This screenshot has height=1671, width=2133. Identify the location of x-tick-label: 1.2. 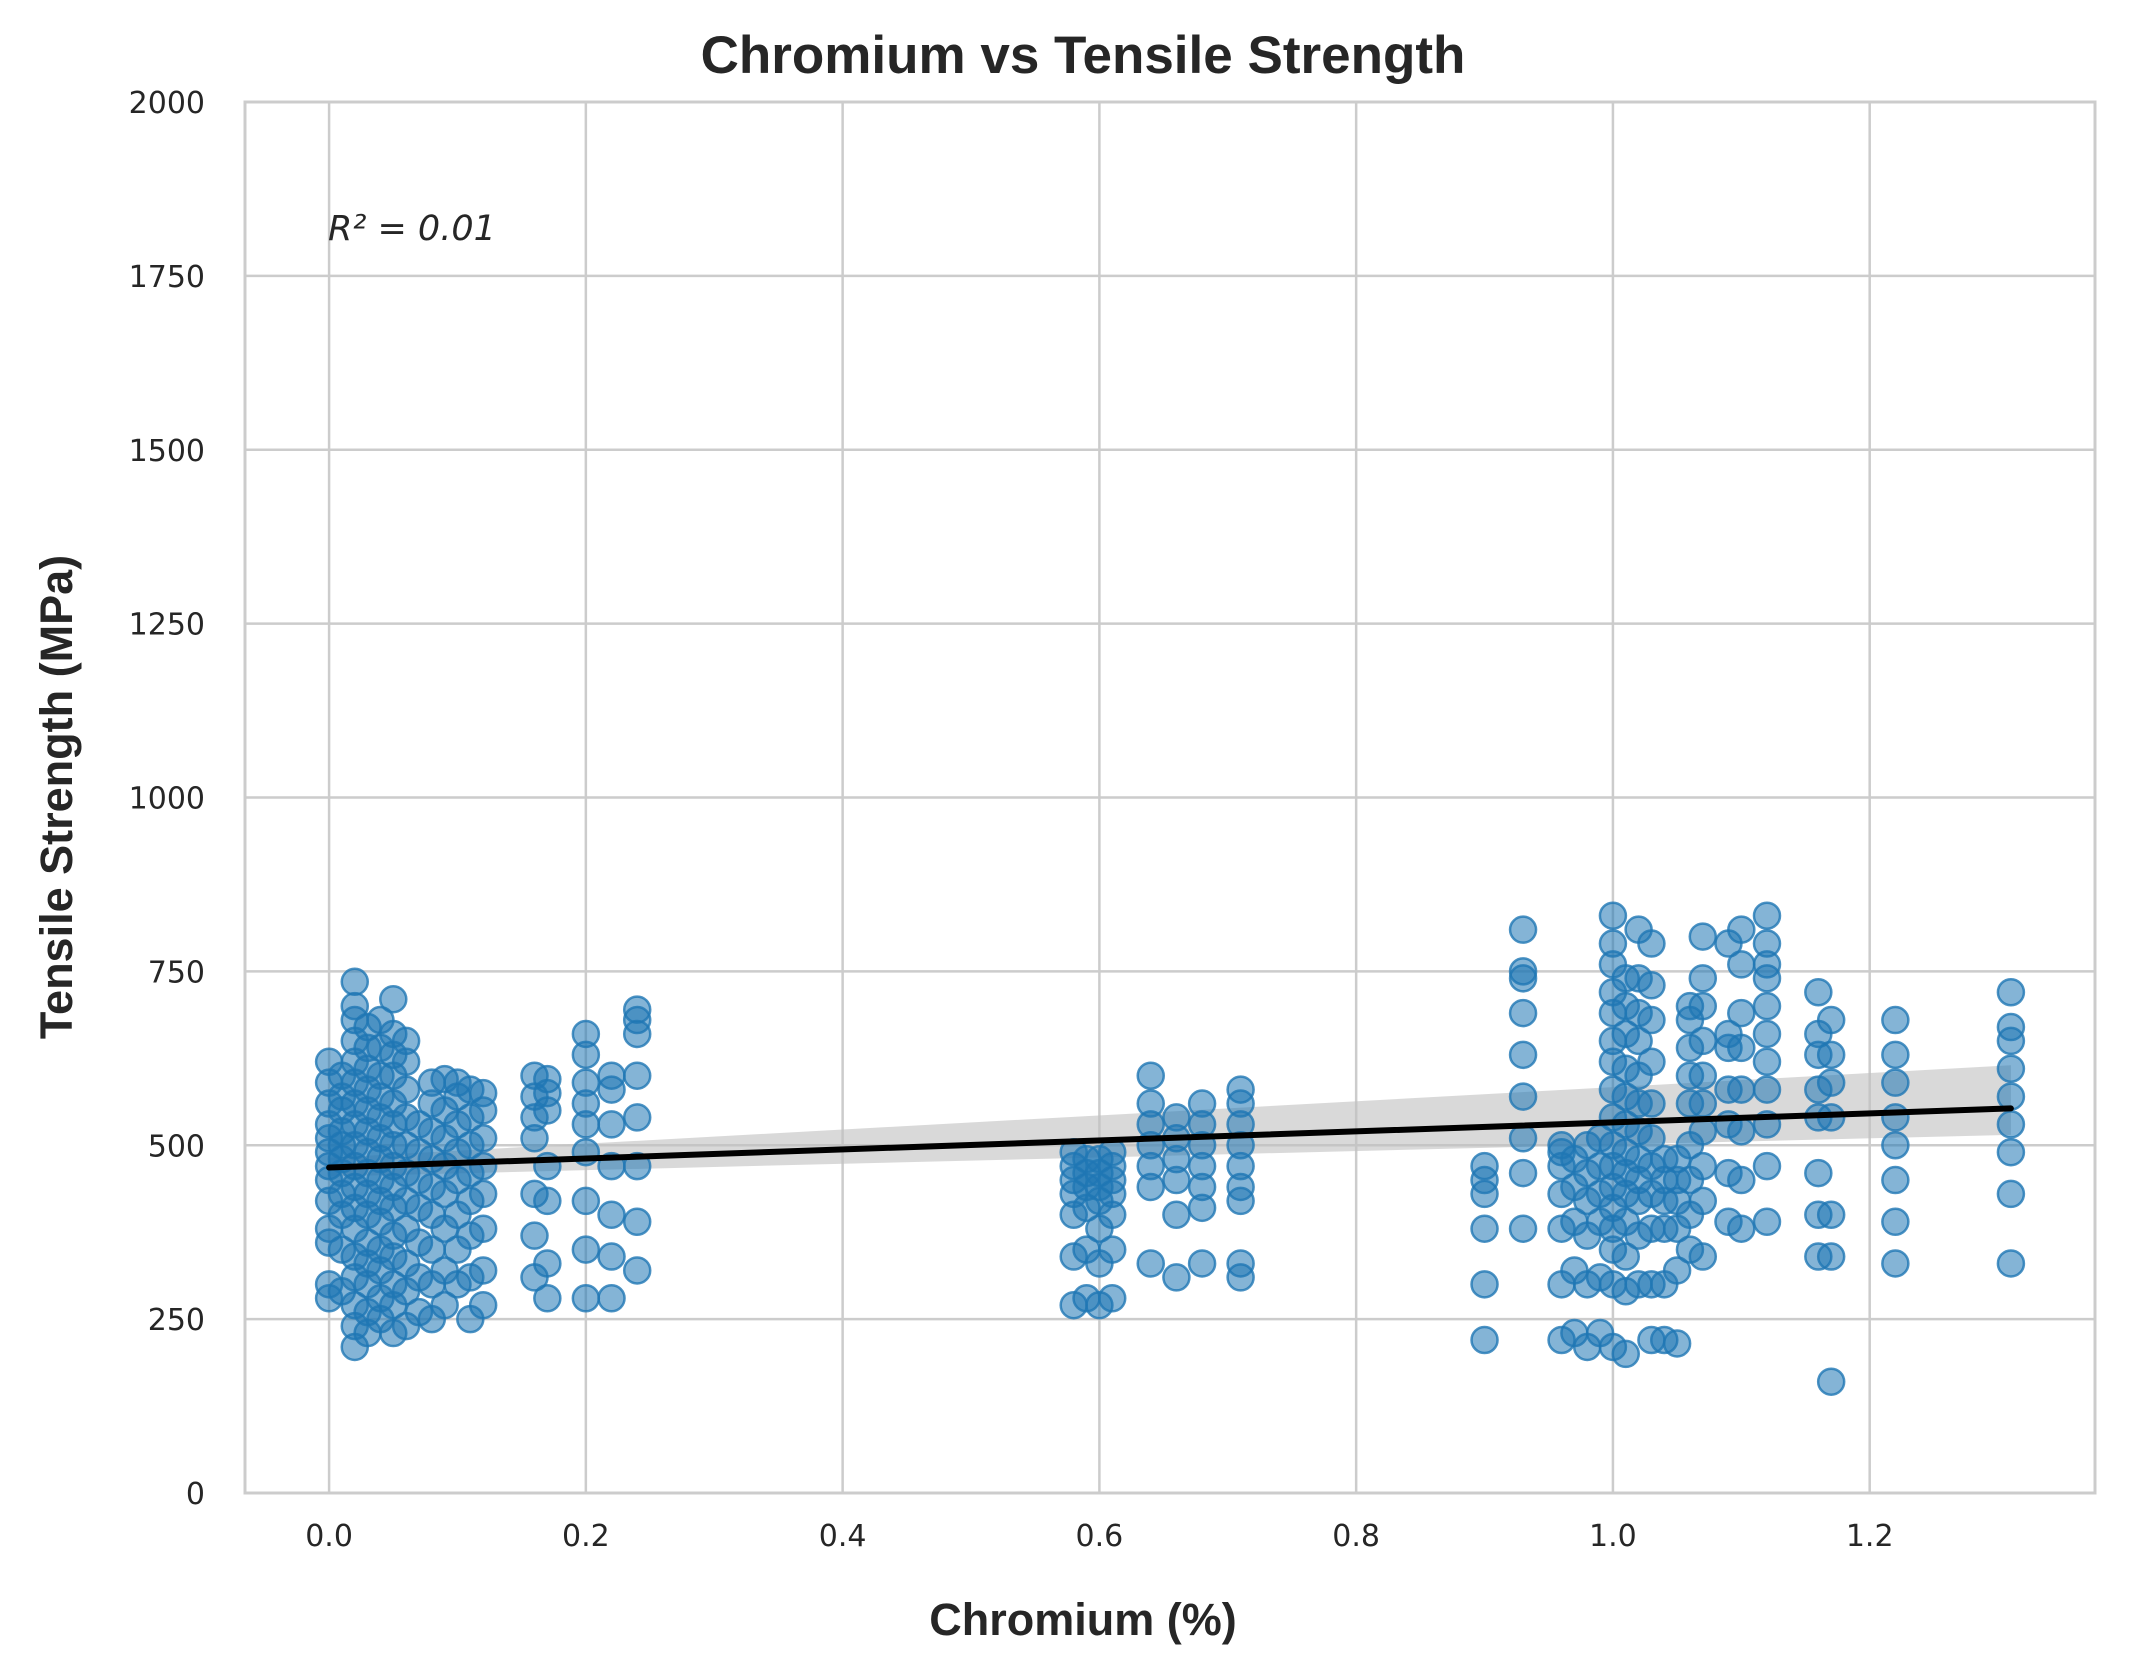
(1870, 1536).